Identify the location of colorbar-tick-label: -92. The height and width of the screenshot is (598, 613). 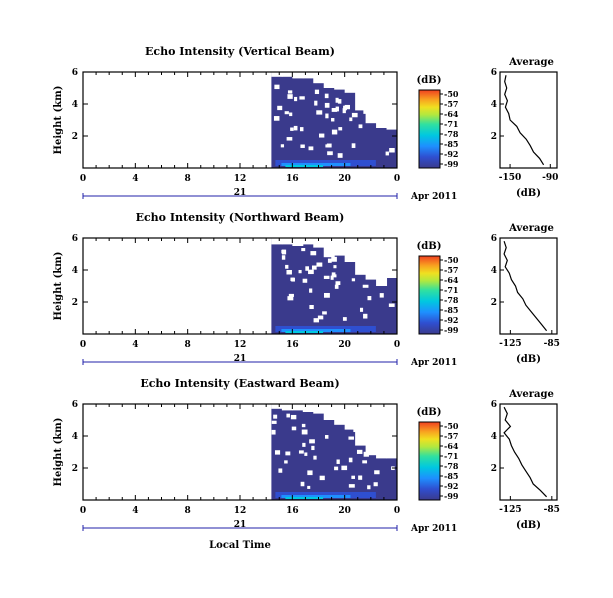
(451, 154).